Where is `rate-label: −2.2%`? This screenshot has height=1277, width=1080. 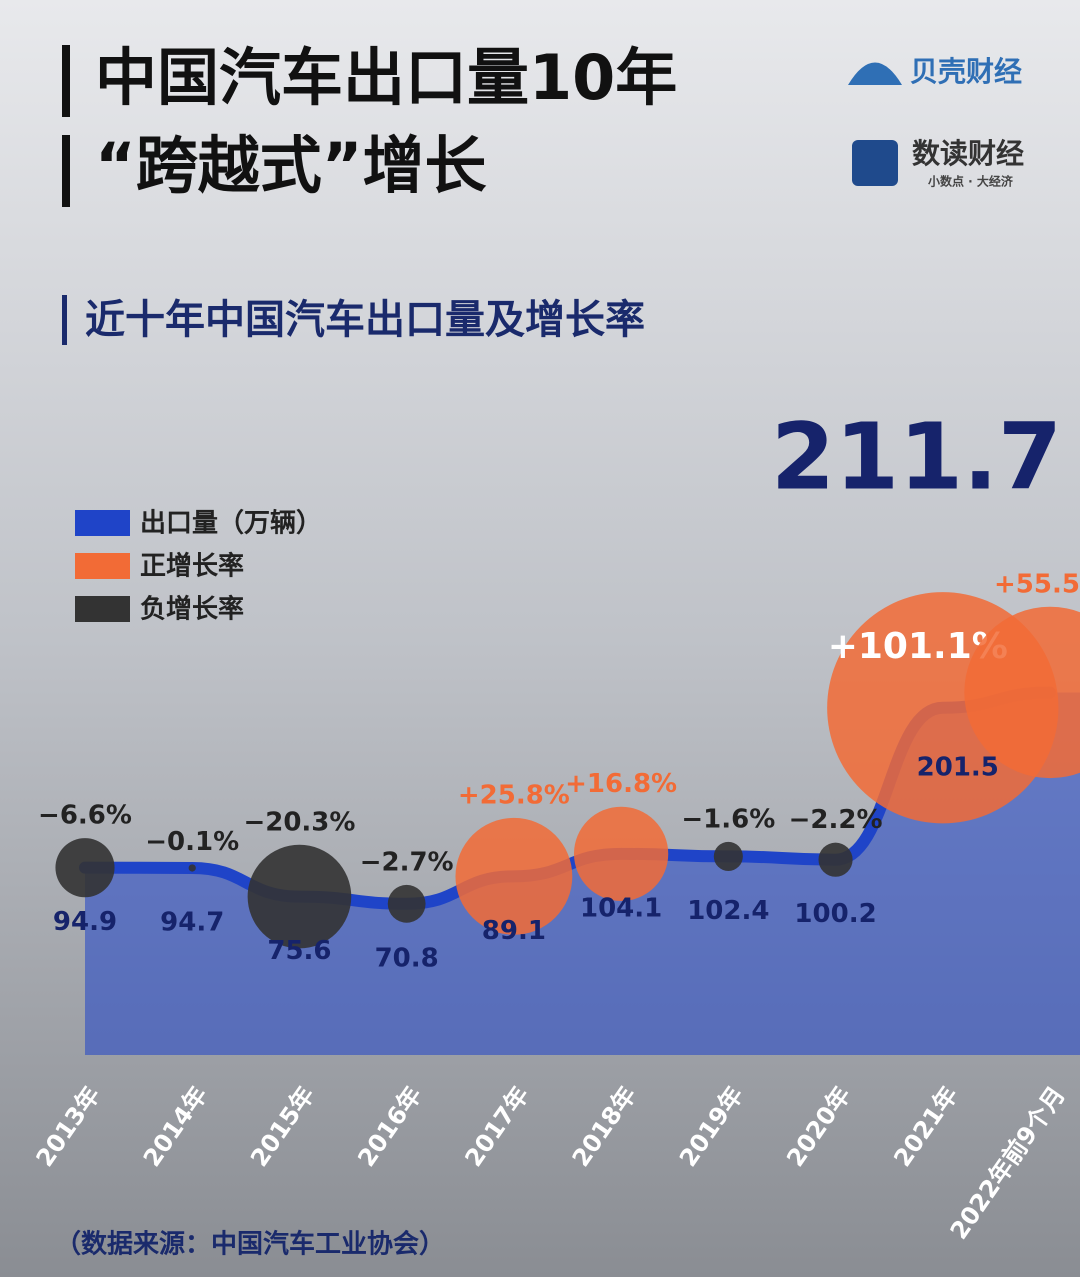
rate-label: −2.2% is located at coordinates (836, 820).